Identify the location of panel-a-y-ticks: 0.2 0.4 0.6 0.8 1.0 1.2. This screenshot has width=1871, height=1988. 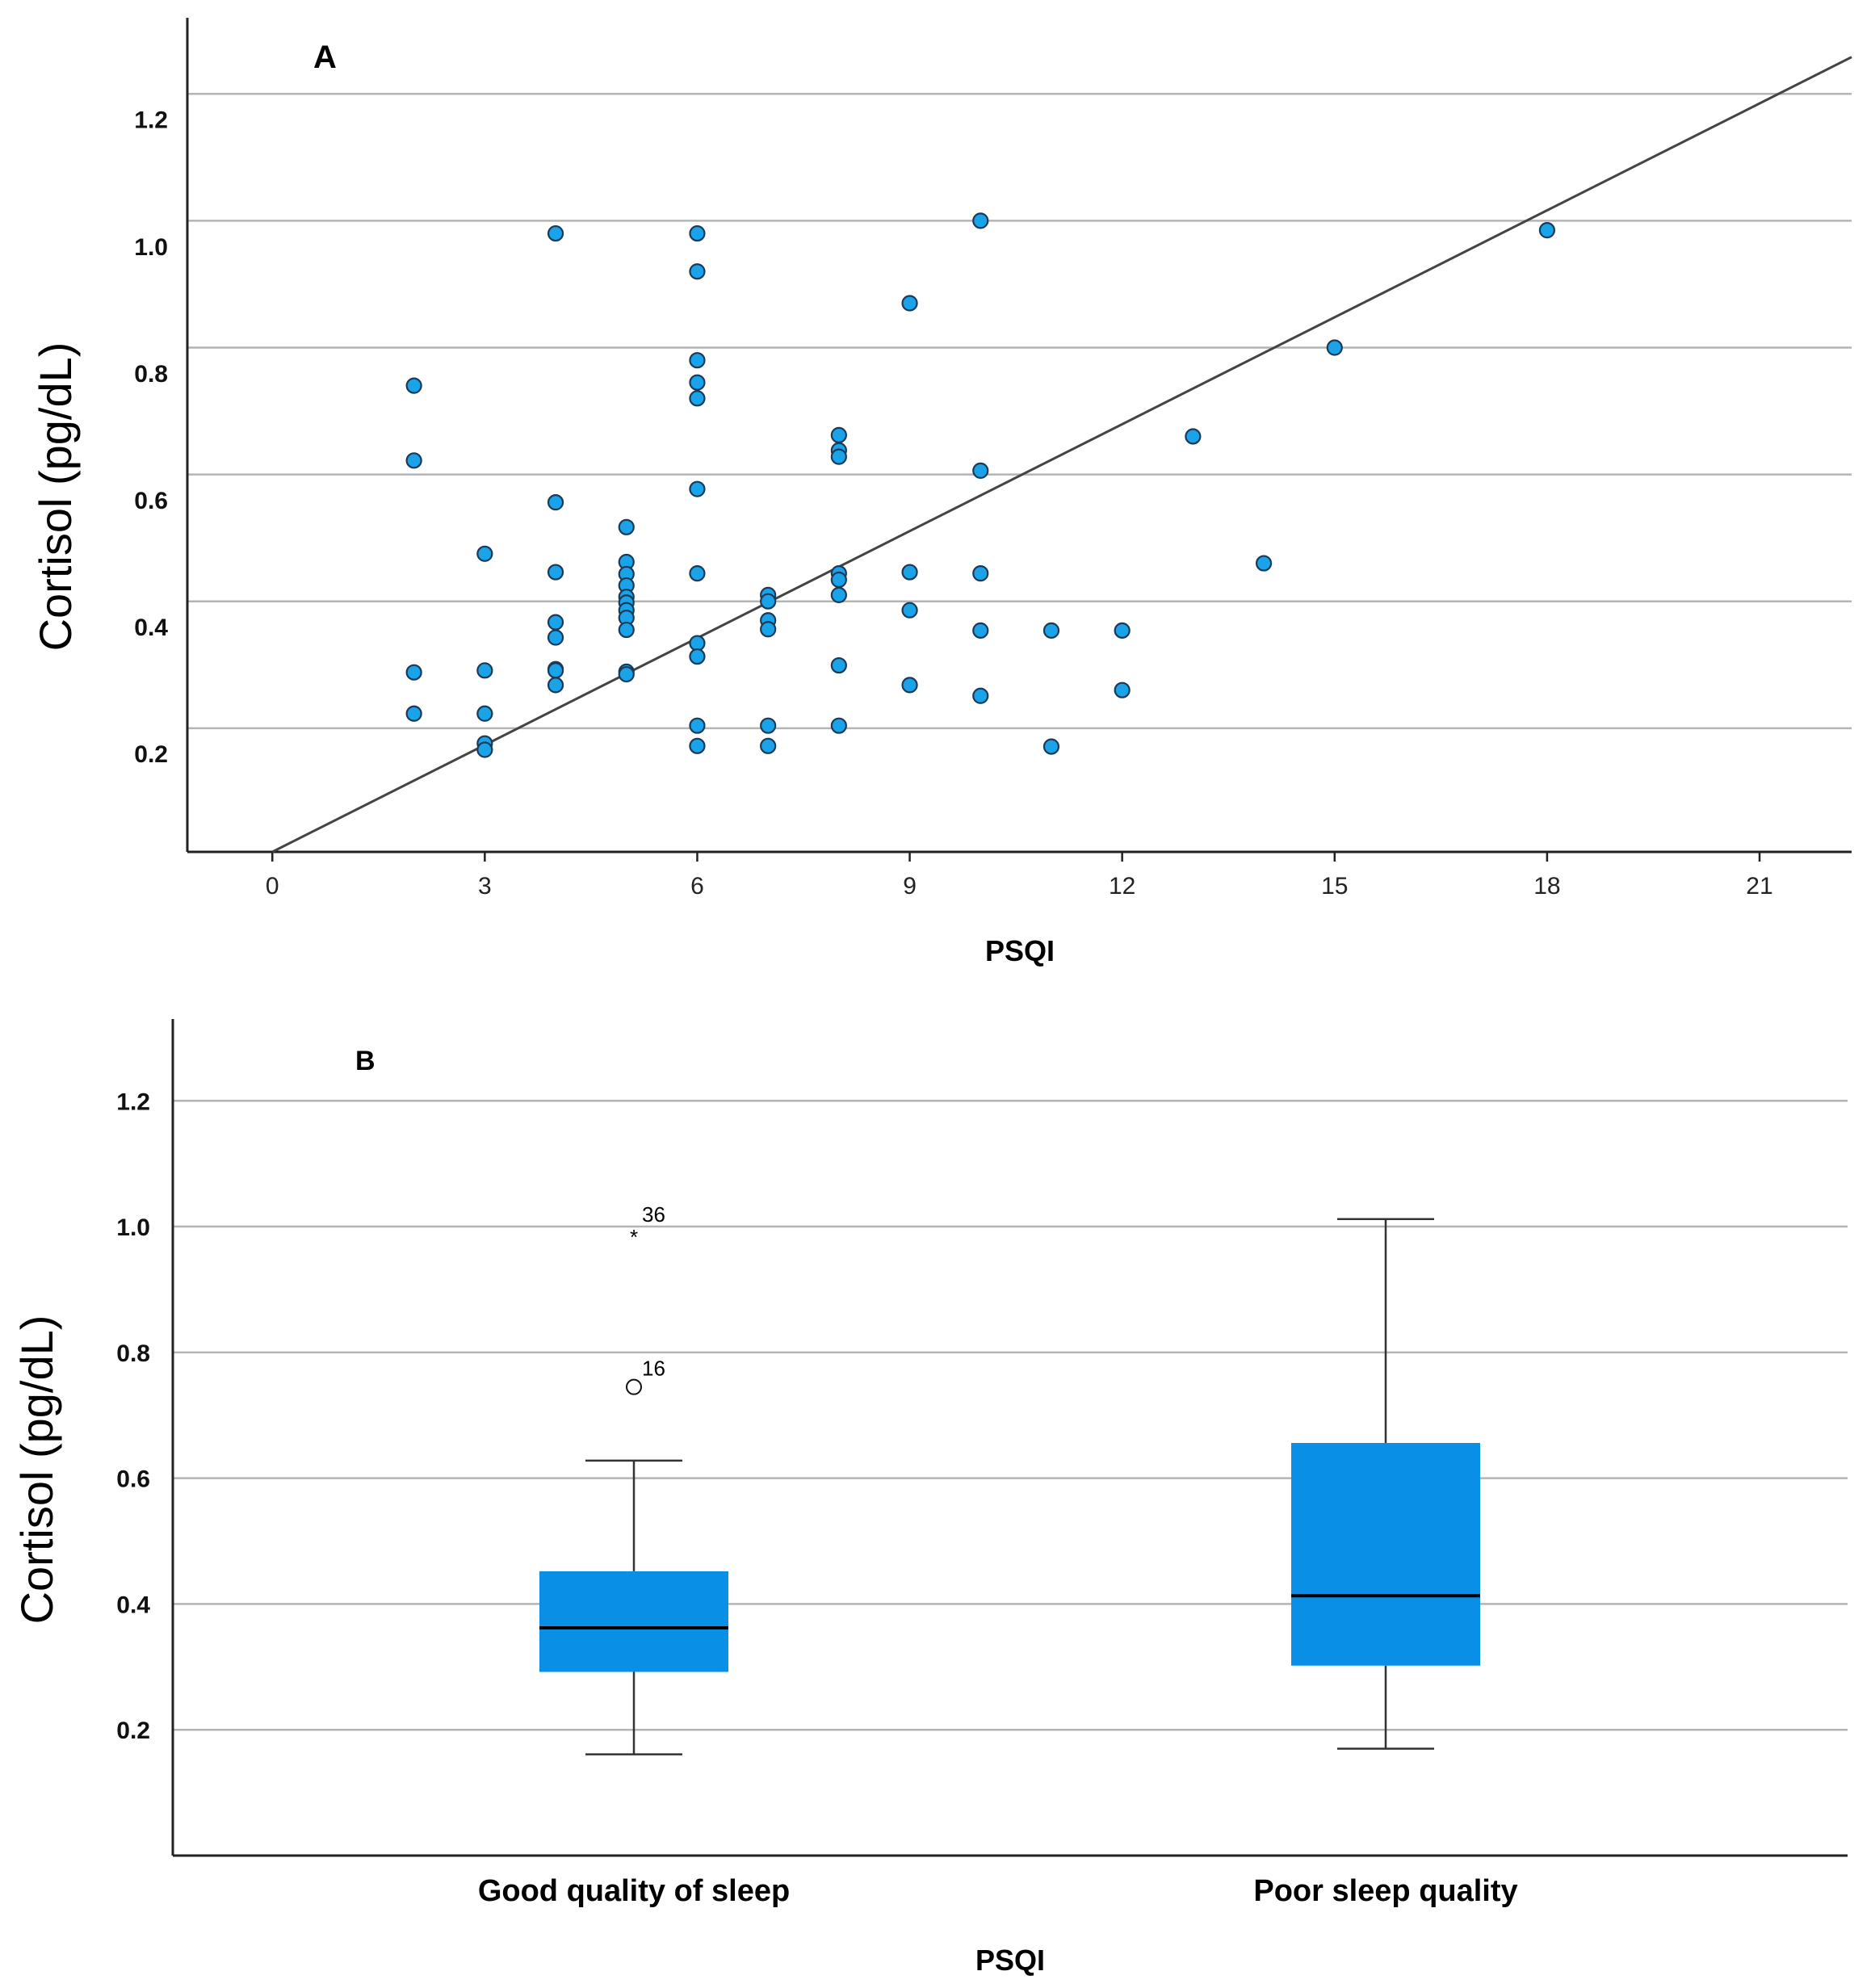
(151, 438).